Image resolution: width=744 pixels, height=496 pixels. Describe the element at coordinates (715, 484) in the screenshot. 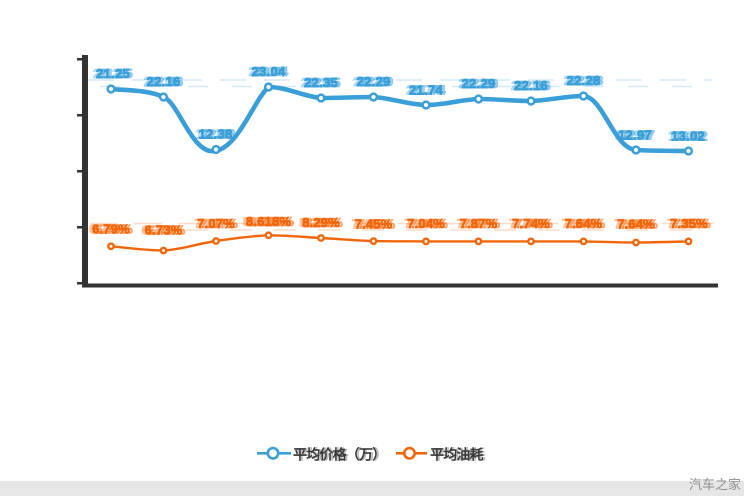

I see `svg-text: 汽车之家` at that location.